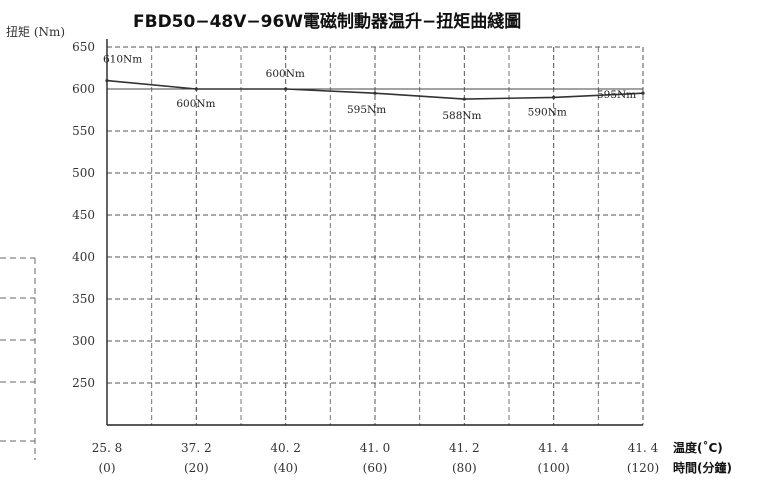  What do you see at coordinates (375, 468) in the screenshot?
I see `x-tick-label-time: (60)` at bounding box center [375, 468].